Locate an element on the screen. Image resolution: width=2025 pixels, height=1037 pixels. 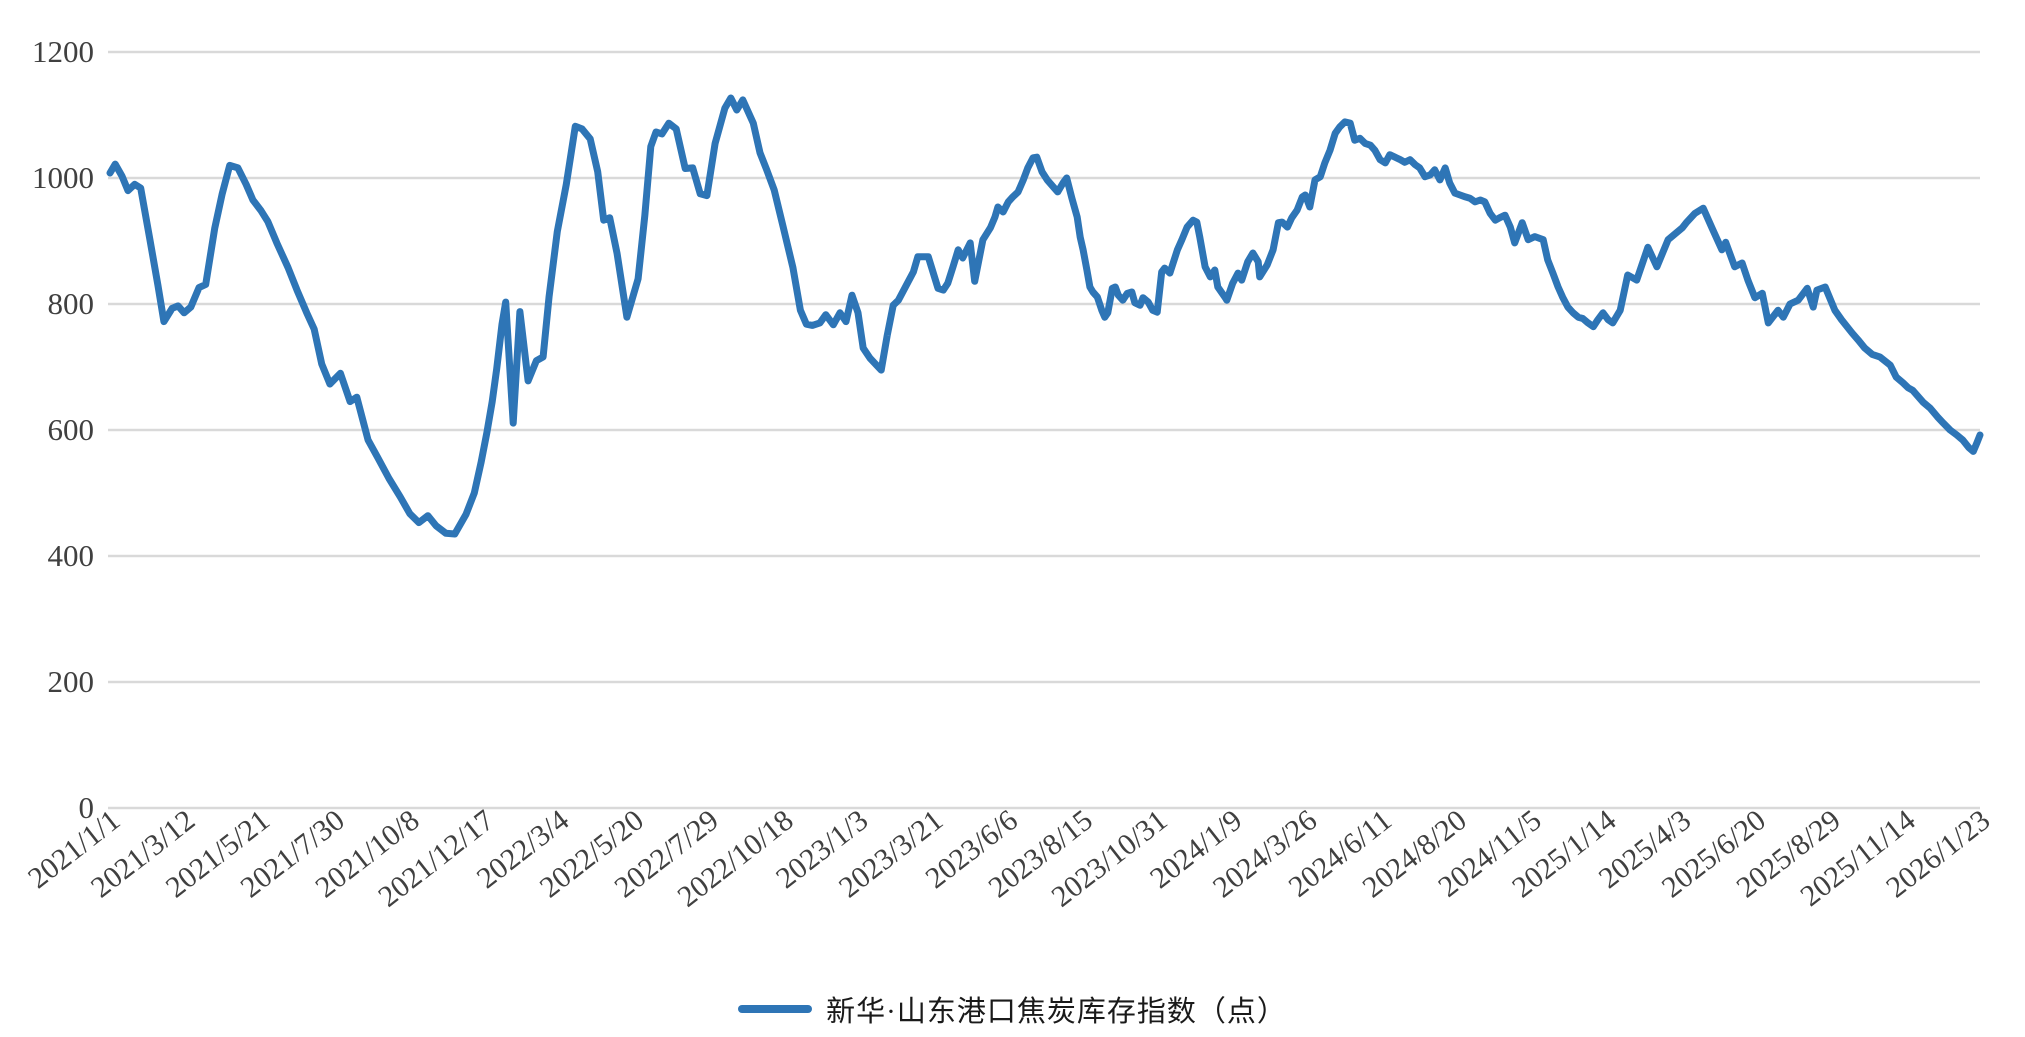
legend-label: 新华·山东港口焦炭库存指数（点） is located at coordinates (1056, 1012).